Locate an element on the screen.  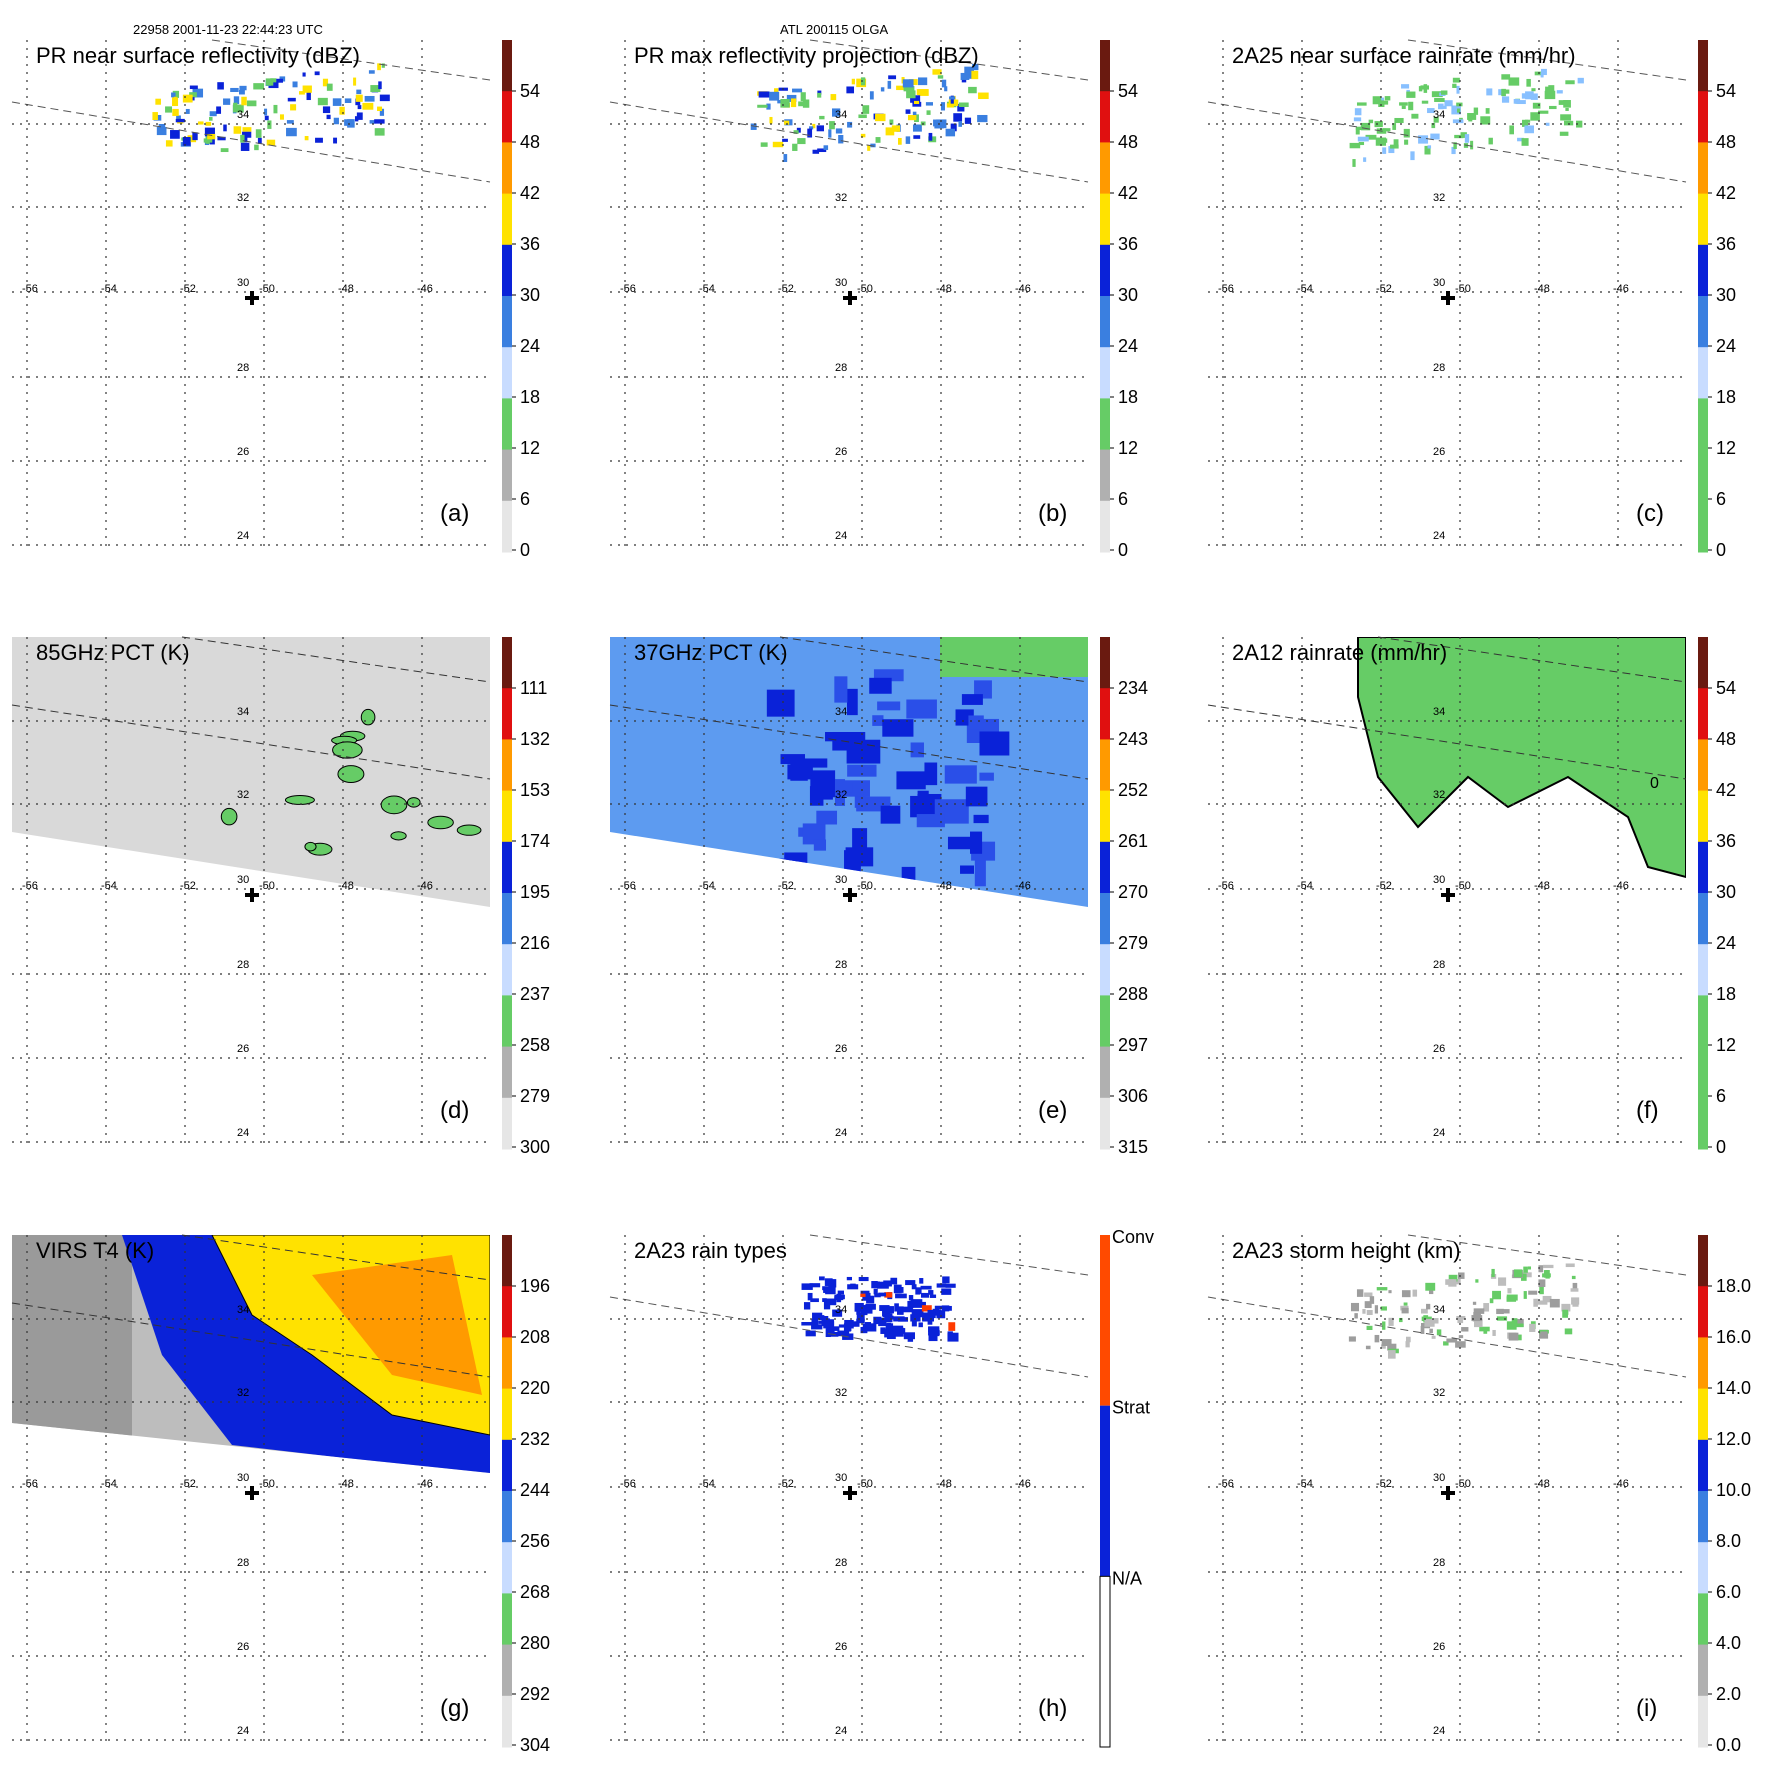
colorbar-tick-label: 42 is located at coordinates (1128, 193).